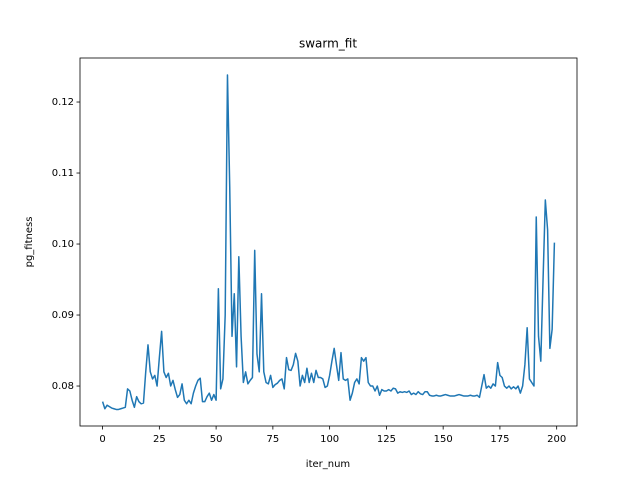 Image resolution: width=640 pixels, height=480 pixels. Describe the element at coordinates (386, 439) in the screenshot. I see `x-tick-label: 125` at that location.